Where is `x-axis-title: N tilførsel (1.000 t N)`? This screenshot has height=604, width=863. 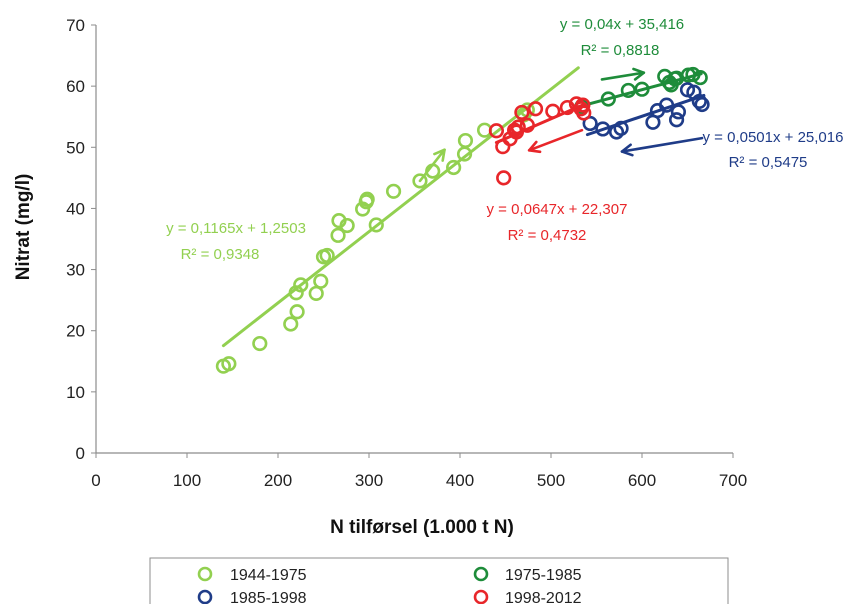 x-axis-title: N tilførsel (1.000 t N) is located at coordinates (422, 527).